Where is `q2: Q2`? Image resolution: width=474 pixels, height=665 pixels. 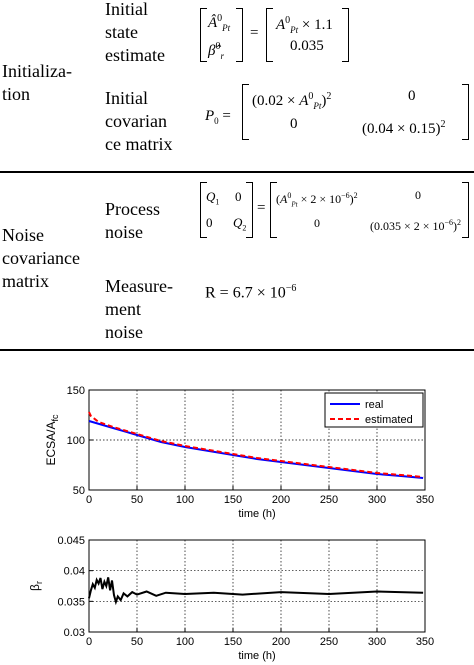
q2: Q2 is located at coordinates (240, 224).